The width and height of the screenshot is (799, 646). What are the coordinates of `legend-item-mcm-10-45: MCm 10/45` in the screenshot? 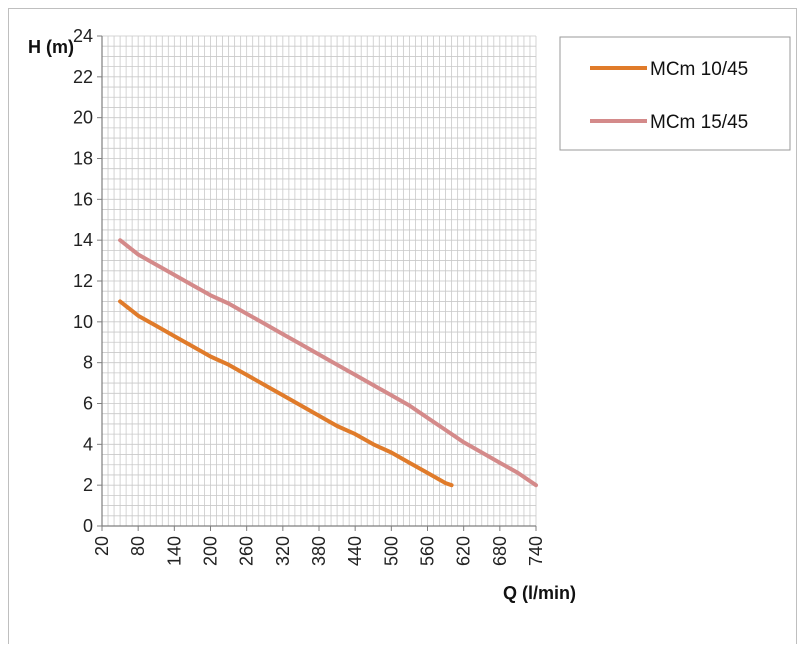 It's located at (669, 69).